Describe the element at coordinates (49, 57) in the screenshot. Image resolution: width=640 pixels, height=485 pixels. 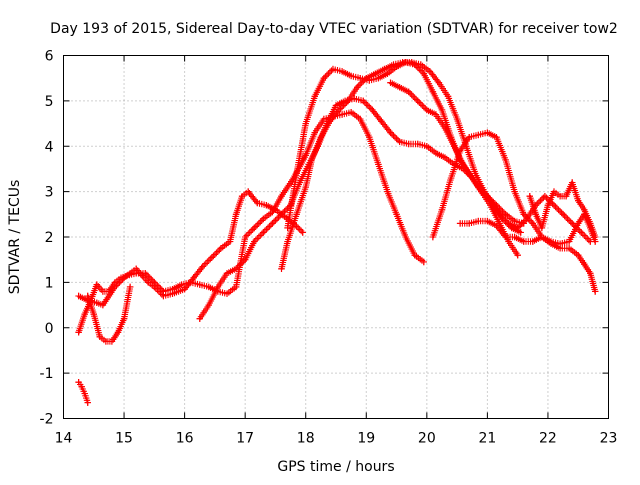
I see `y-tick-label: 6` at that location.